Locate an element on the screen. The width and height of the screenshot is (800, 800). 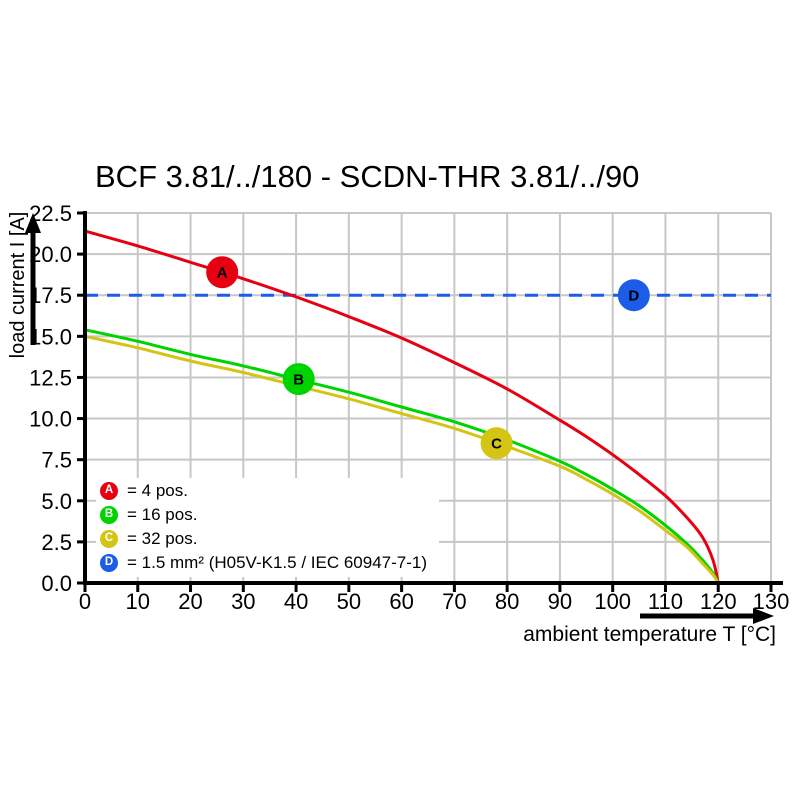
marker-b-letter: B is located at coordinates (298, 380).